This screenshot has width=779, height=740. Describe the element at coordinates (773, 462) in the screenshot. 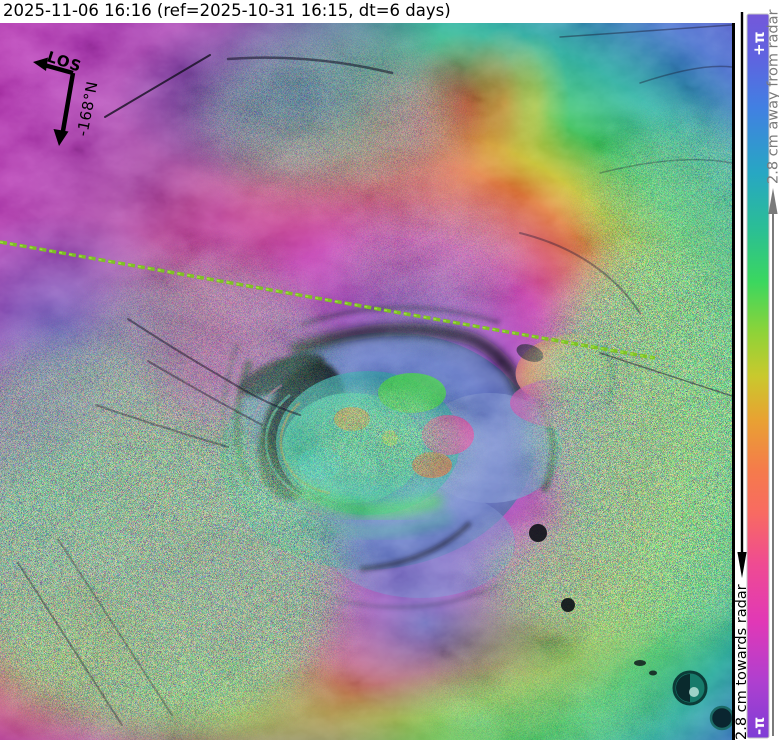

I see `away-from-radar-arrow` at that location.